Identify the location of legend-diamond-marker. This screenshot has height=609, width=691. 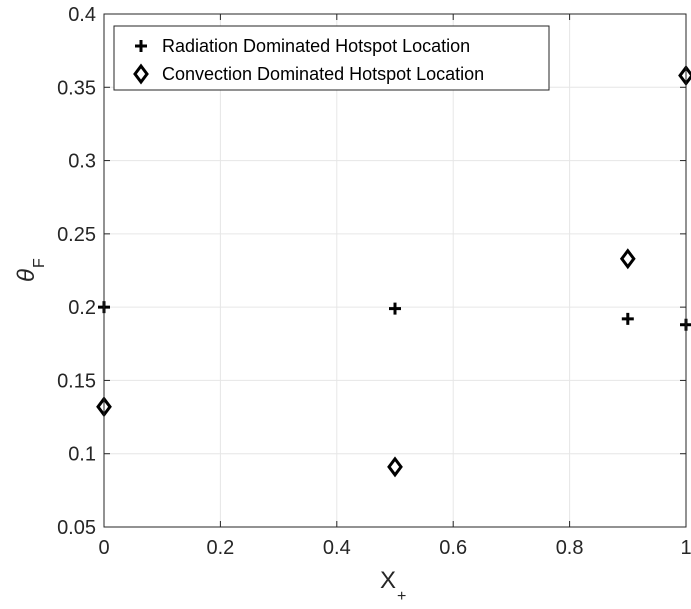
(141, 74).